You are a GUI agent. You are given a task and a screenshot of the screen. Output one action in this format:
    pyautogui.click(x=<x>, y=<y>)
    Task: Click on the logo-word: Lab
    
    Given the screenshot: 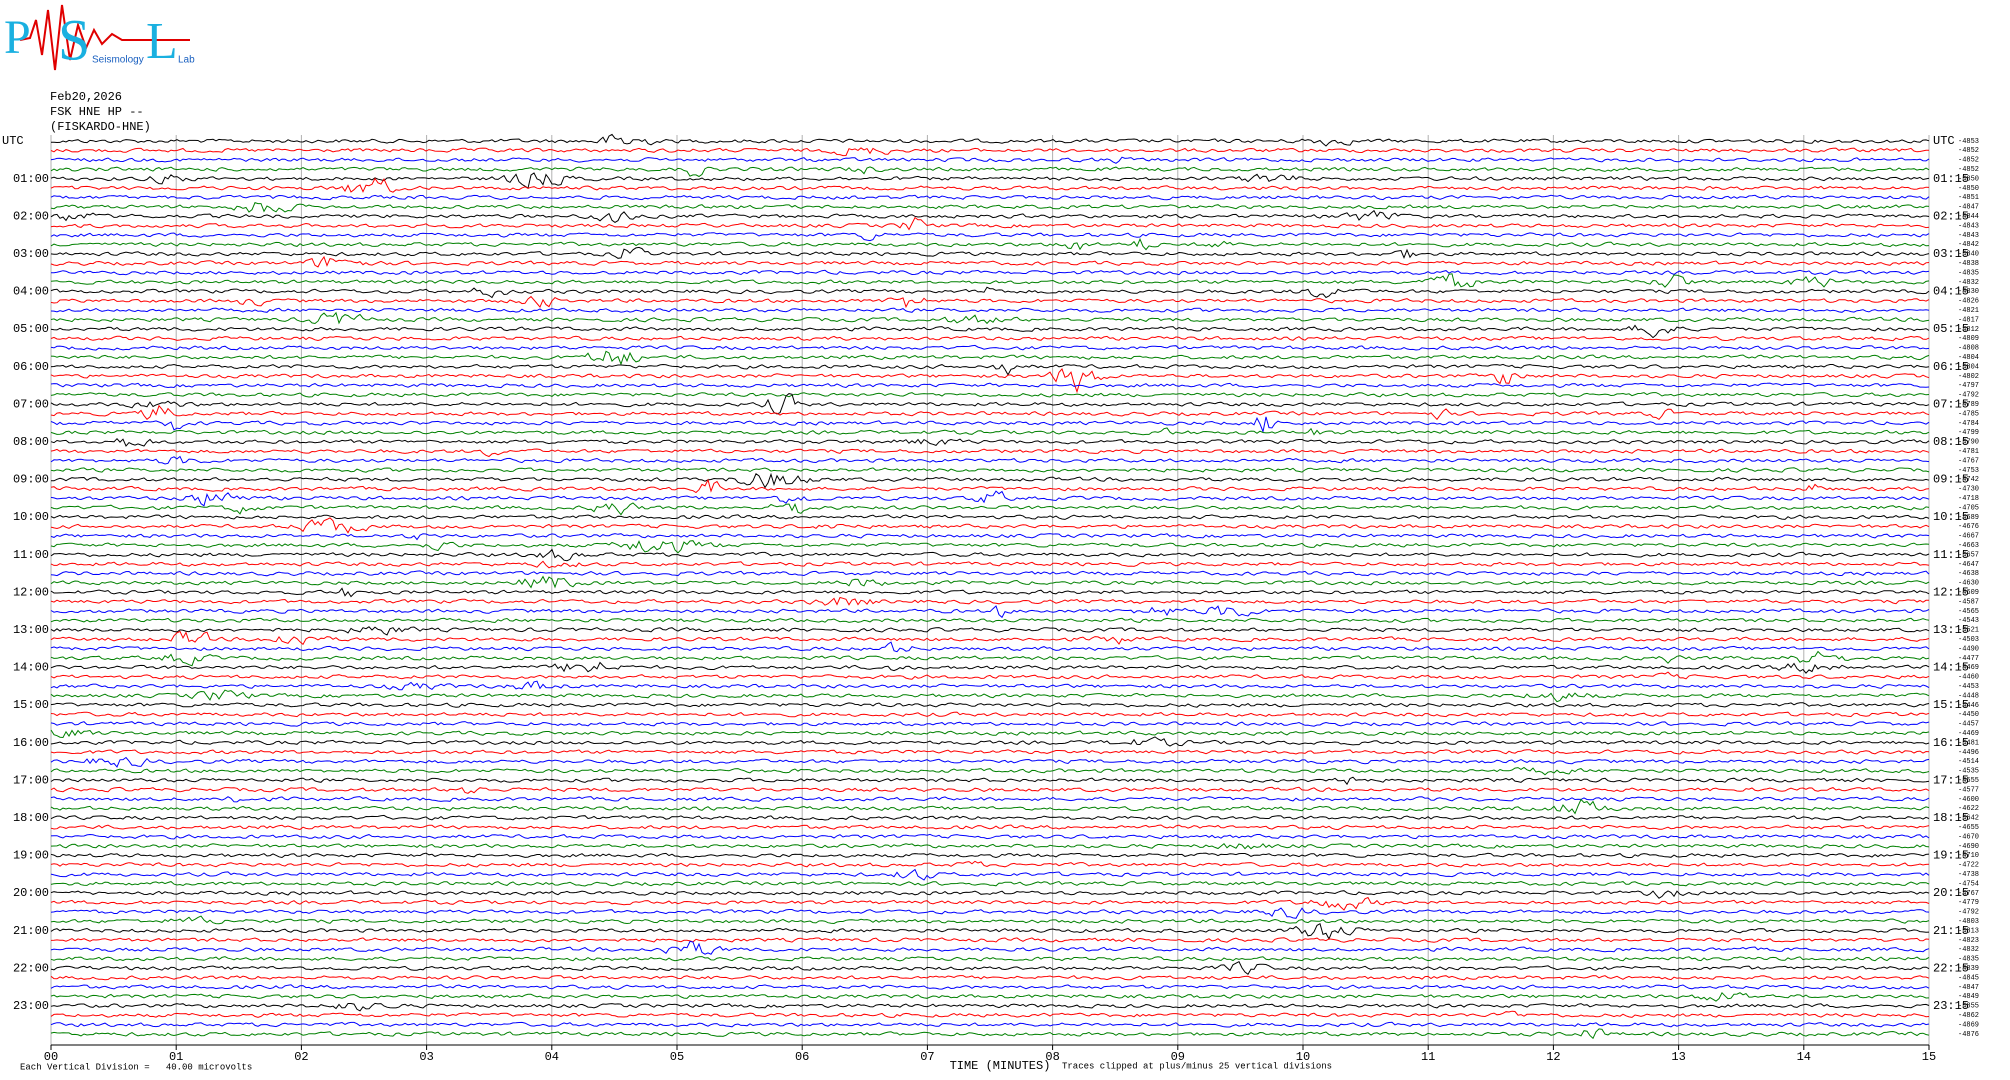 What is the action you would take?
    pyautogui.click(x=186, y=60)
    